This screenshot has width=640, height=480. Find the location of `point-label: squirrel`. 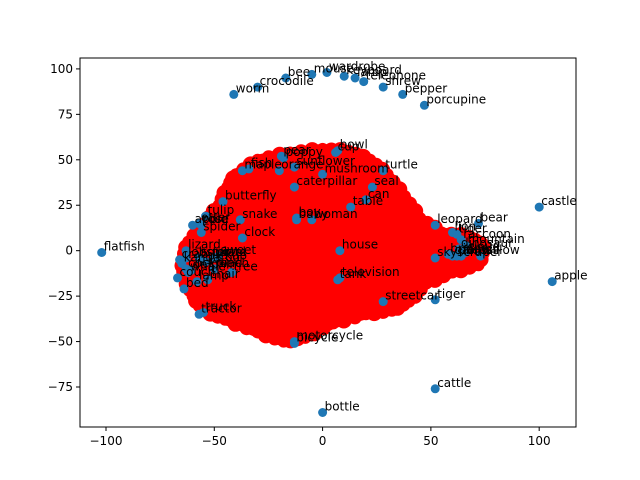

point-label: squirrel is located at coordinates (223, 252).